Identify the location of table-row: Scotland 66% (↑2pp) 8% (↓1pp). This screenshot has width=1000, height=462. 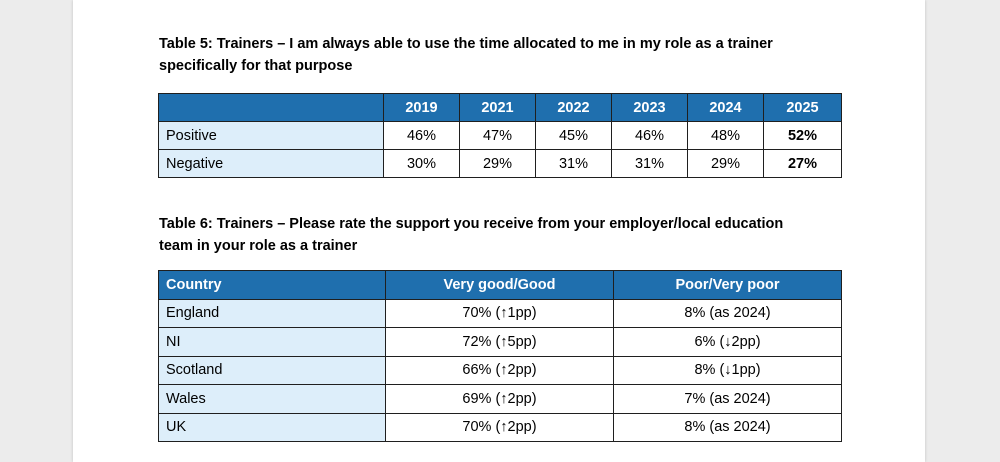
(500, 370).